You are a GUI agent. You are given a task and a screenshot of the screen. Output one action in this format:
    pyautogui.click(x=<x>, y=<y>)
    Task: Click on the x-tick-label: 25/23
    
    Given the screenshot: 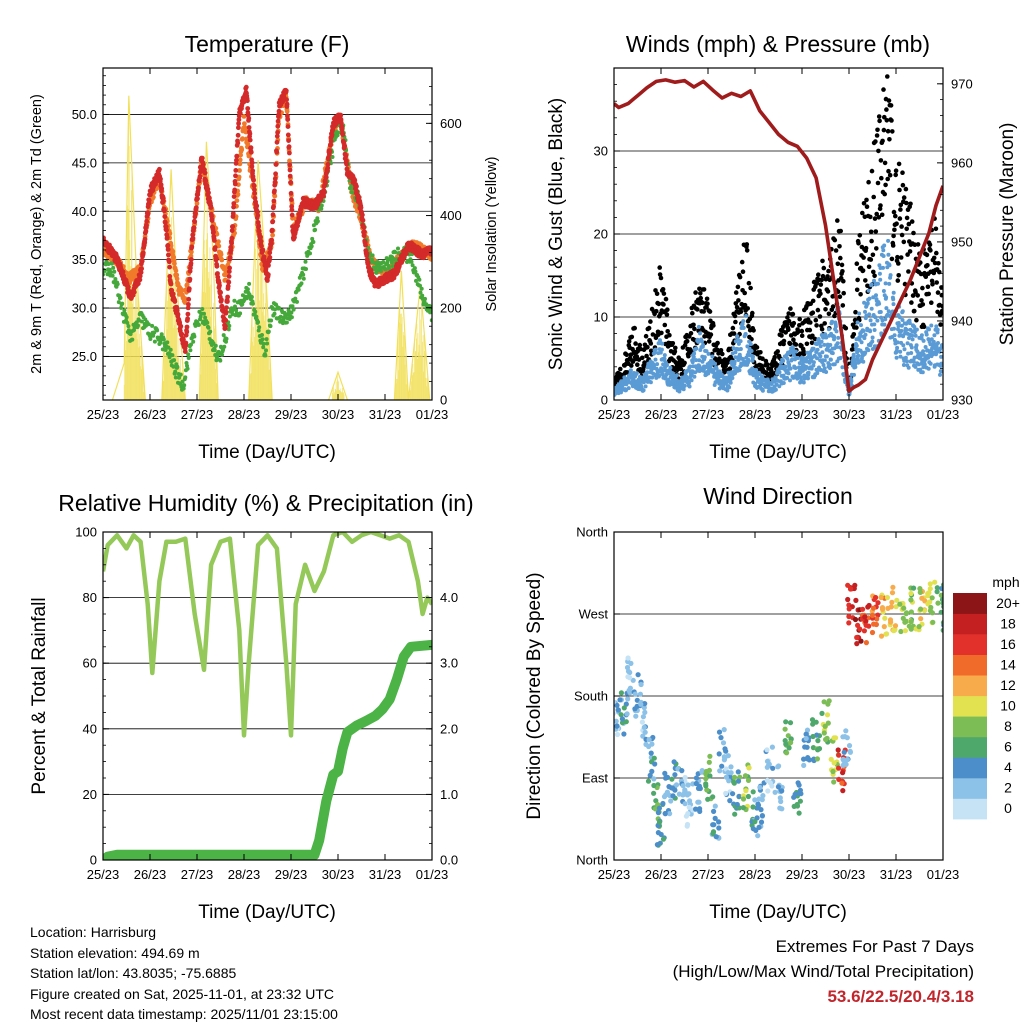 What is the action you would take?
    pyautogui.click(x=103, y=414)
    